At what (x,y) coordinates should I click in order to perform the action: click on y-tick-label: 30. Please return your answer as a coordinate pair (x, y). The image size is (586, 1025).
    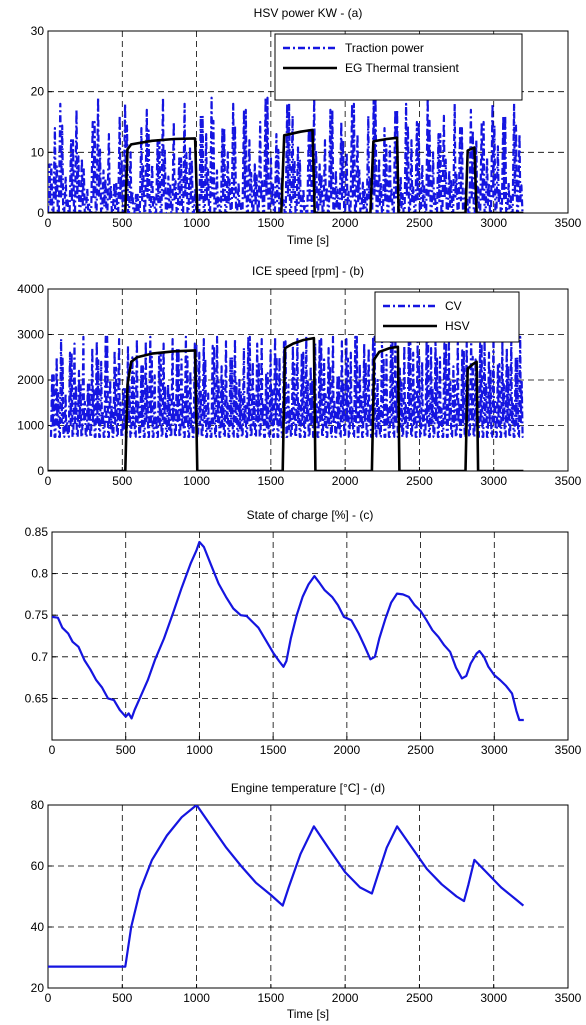
    Looking at the image, I should click on (38, 31).